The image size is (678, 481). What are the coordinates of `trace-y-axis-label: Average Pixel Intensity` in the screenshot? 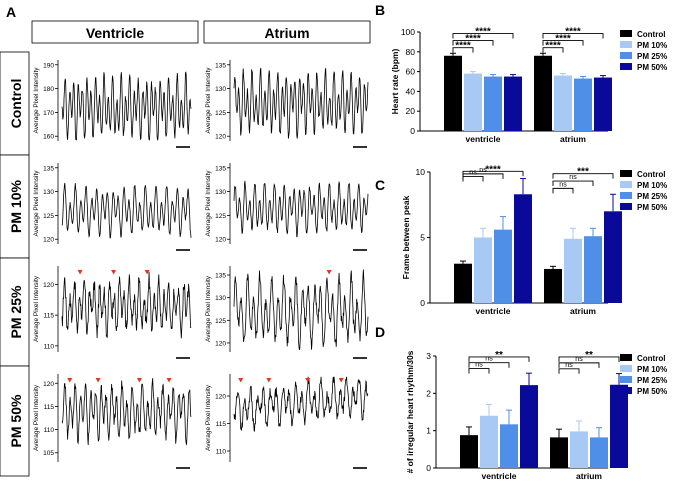 It's located at (208, 417).